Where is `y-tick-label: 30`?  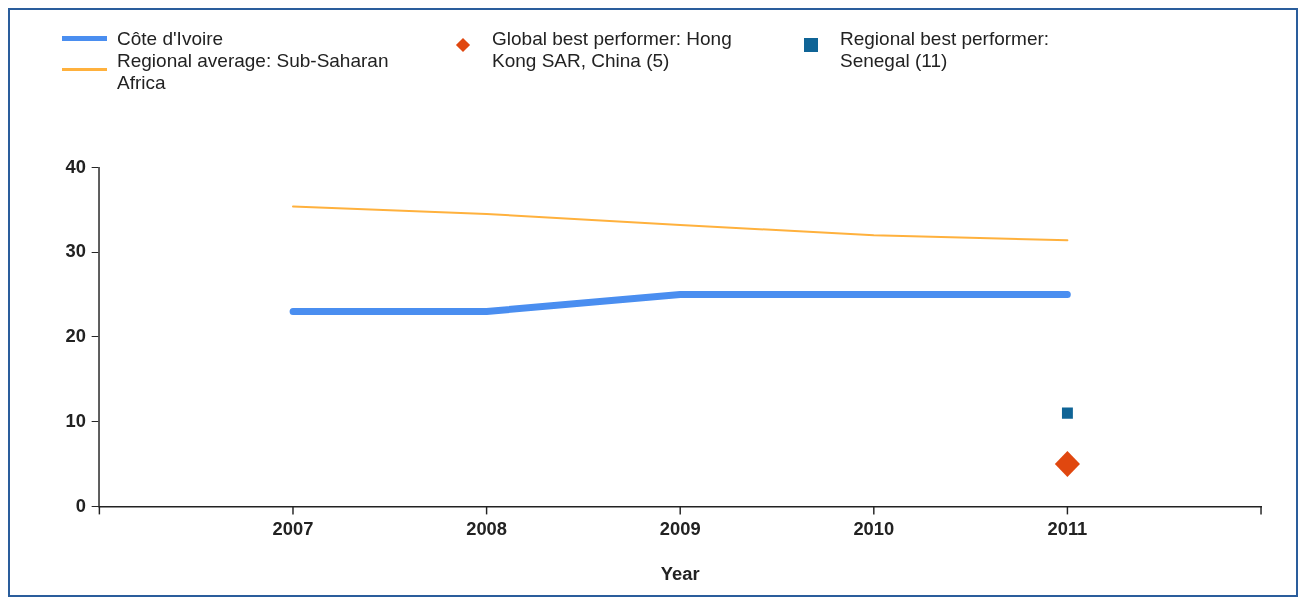 y-tick-label: 30 is located at coordinates (75, 251).